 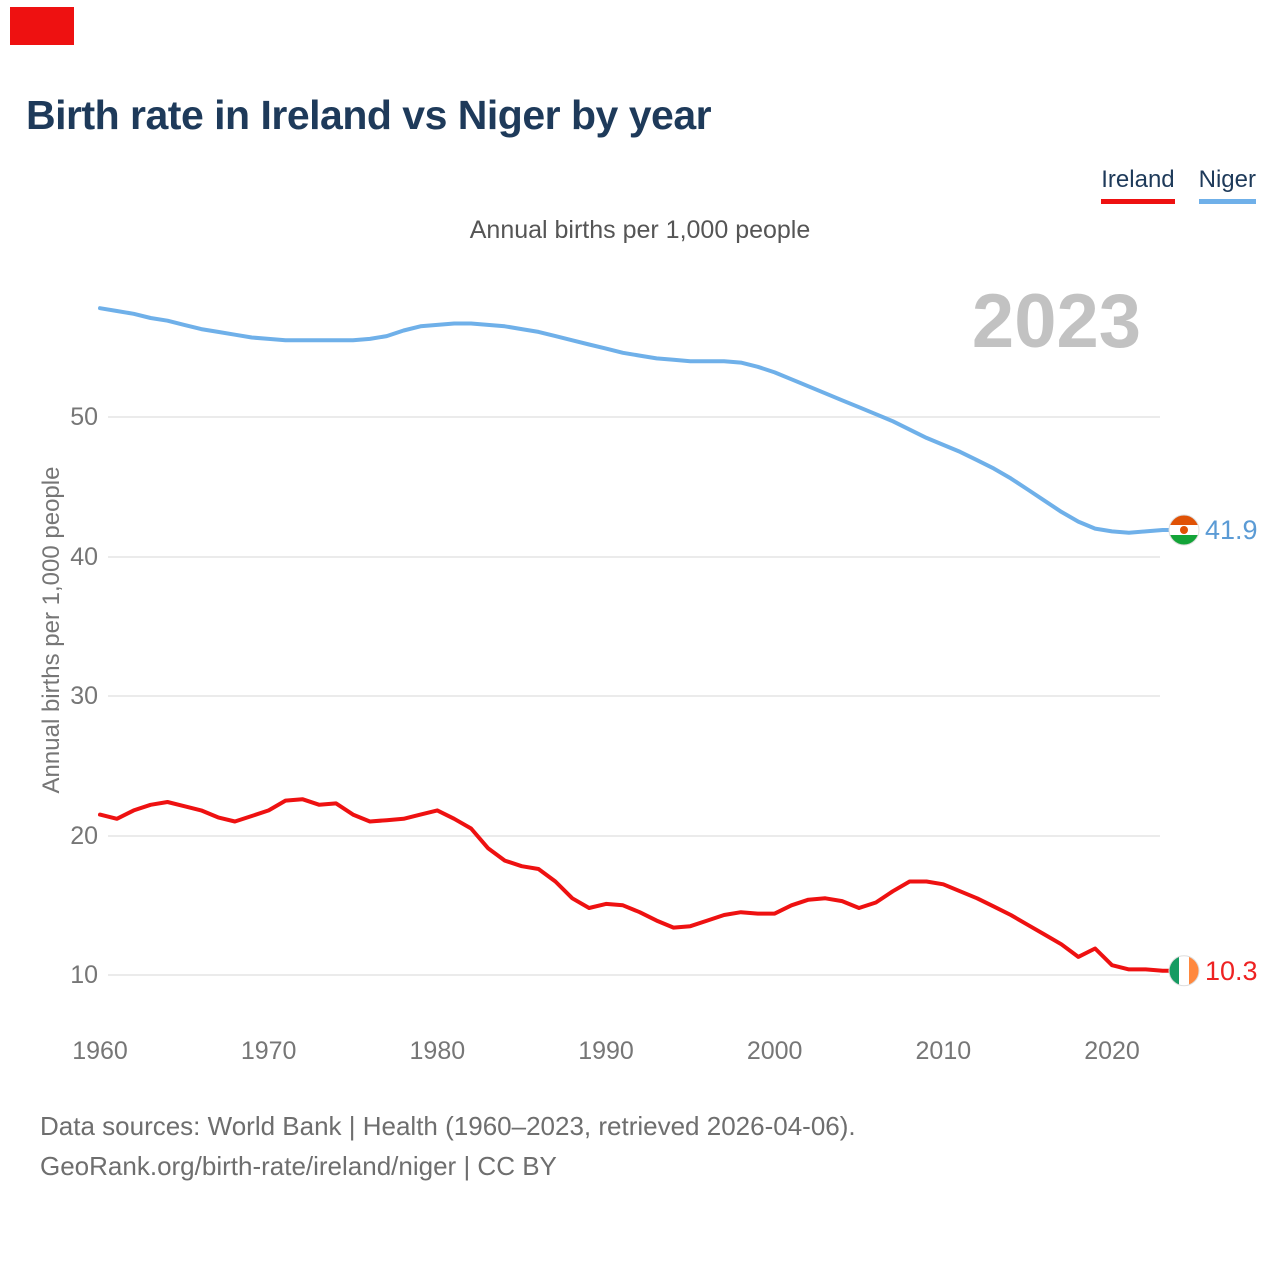 What do you see at coordinates (1184, 971) in the screenshot?
I see `ireland-flag-icon` at bounding box center [1184, 971].